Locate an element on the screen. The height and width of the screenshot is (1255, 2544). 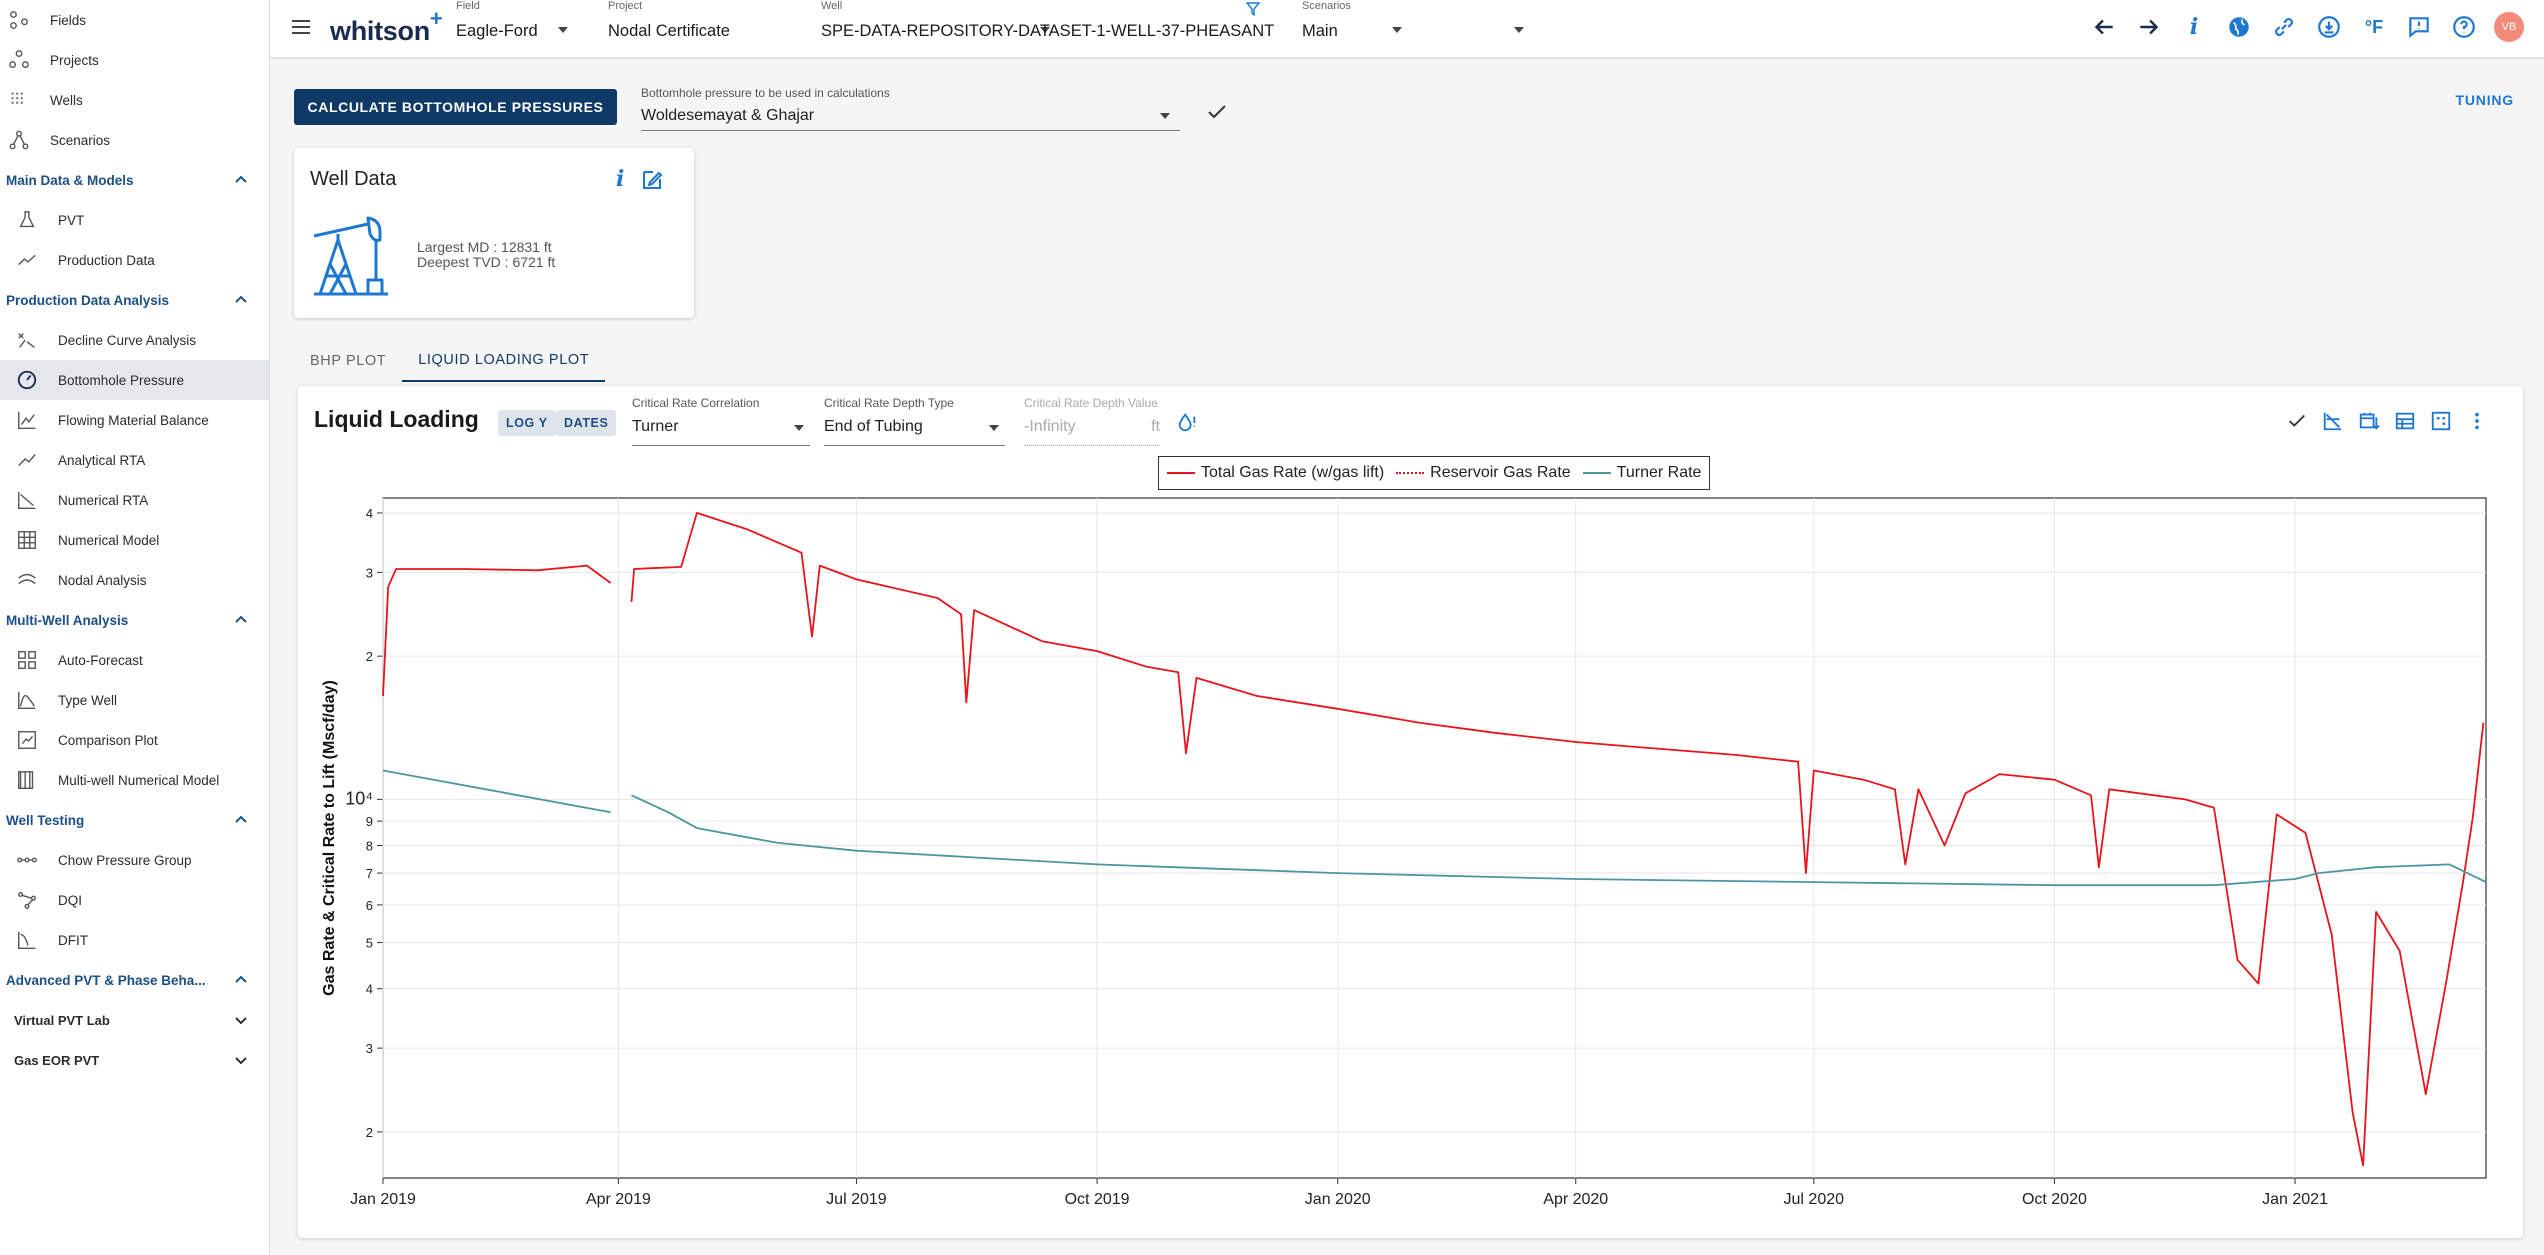
sidebar-item-scenarios: Scenarios is located at coordinates (134, 140).